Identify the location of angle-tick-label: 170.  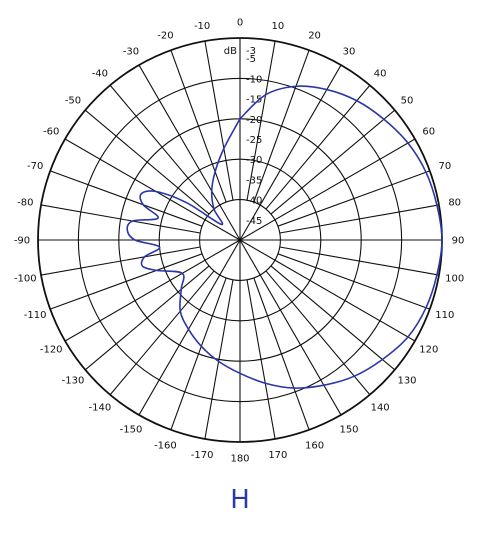
(277, 455).